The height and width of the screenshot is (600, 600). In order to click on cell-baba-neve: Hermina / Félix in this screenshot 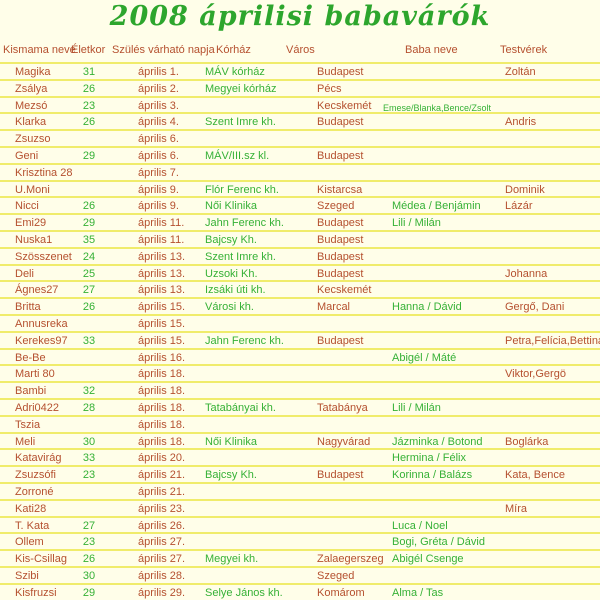, I will do `click(429, 458)`.